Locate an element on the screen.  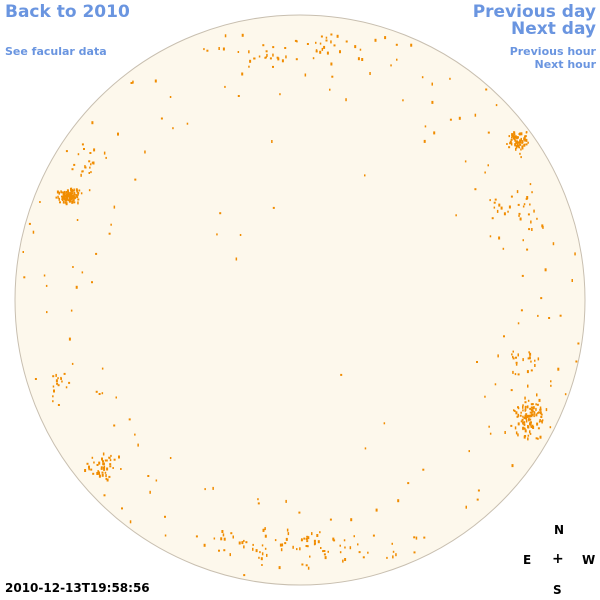
see-facular-data-link: See facular data is located at coordinates (56, 51).